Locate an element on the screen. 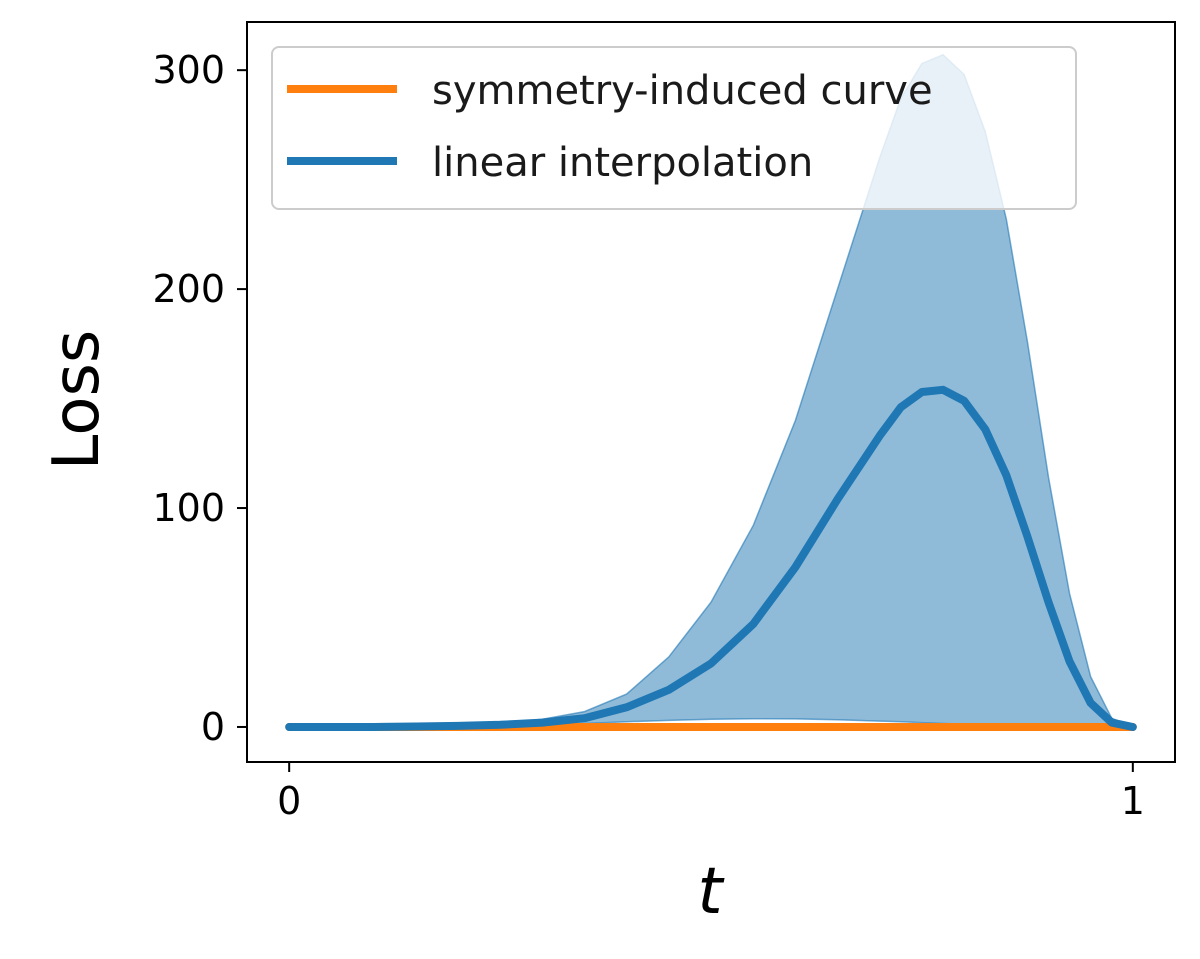  y-axis-label: Loss is located at coordinates (77, 400).